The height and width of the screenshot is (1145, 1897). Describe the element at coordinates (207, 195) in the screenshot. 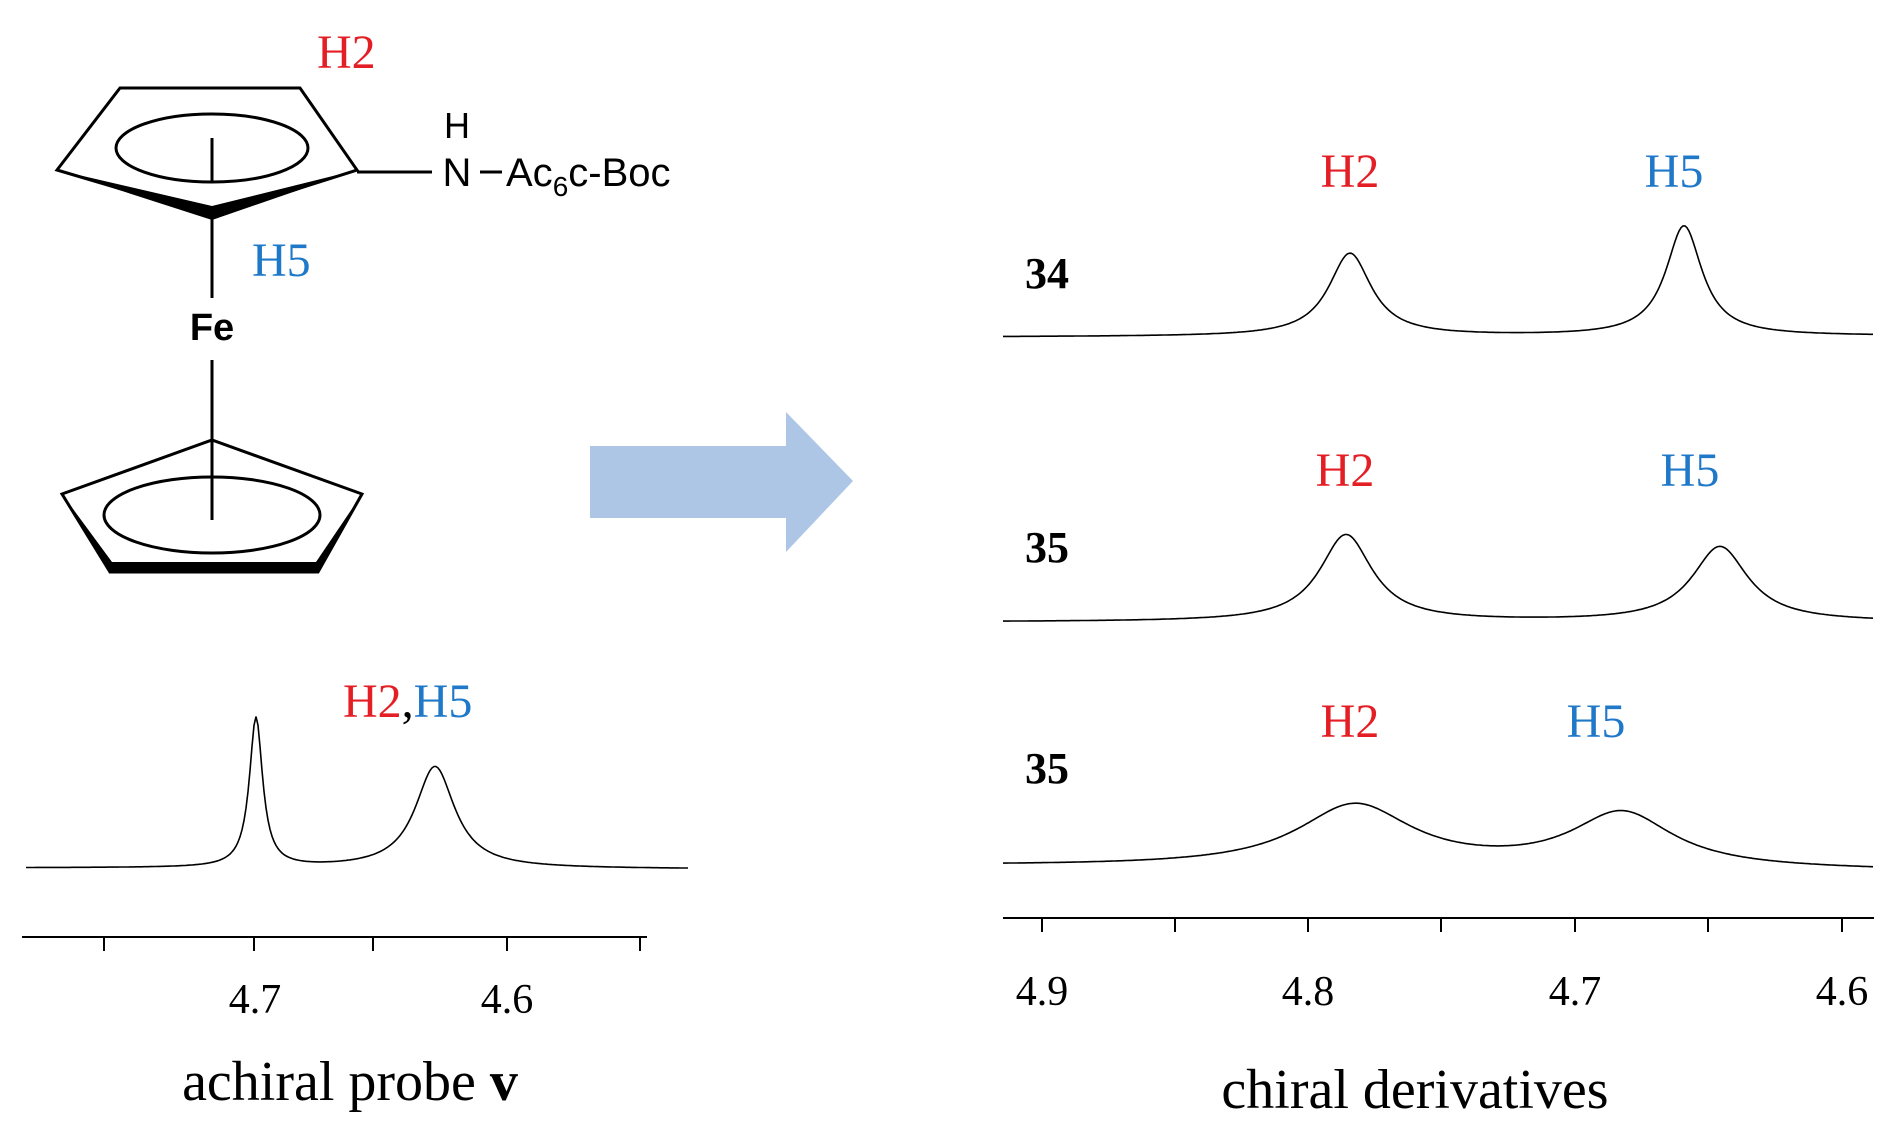

I see `upper-cp-wedge` at that location.